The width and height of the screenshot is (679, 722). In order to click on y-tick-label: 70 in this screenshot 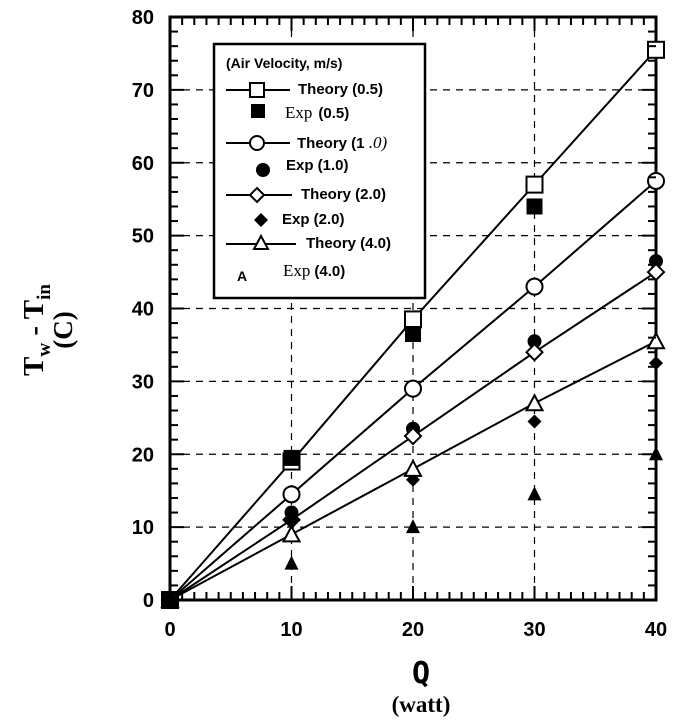, I will do `click(143, 91)`.